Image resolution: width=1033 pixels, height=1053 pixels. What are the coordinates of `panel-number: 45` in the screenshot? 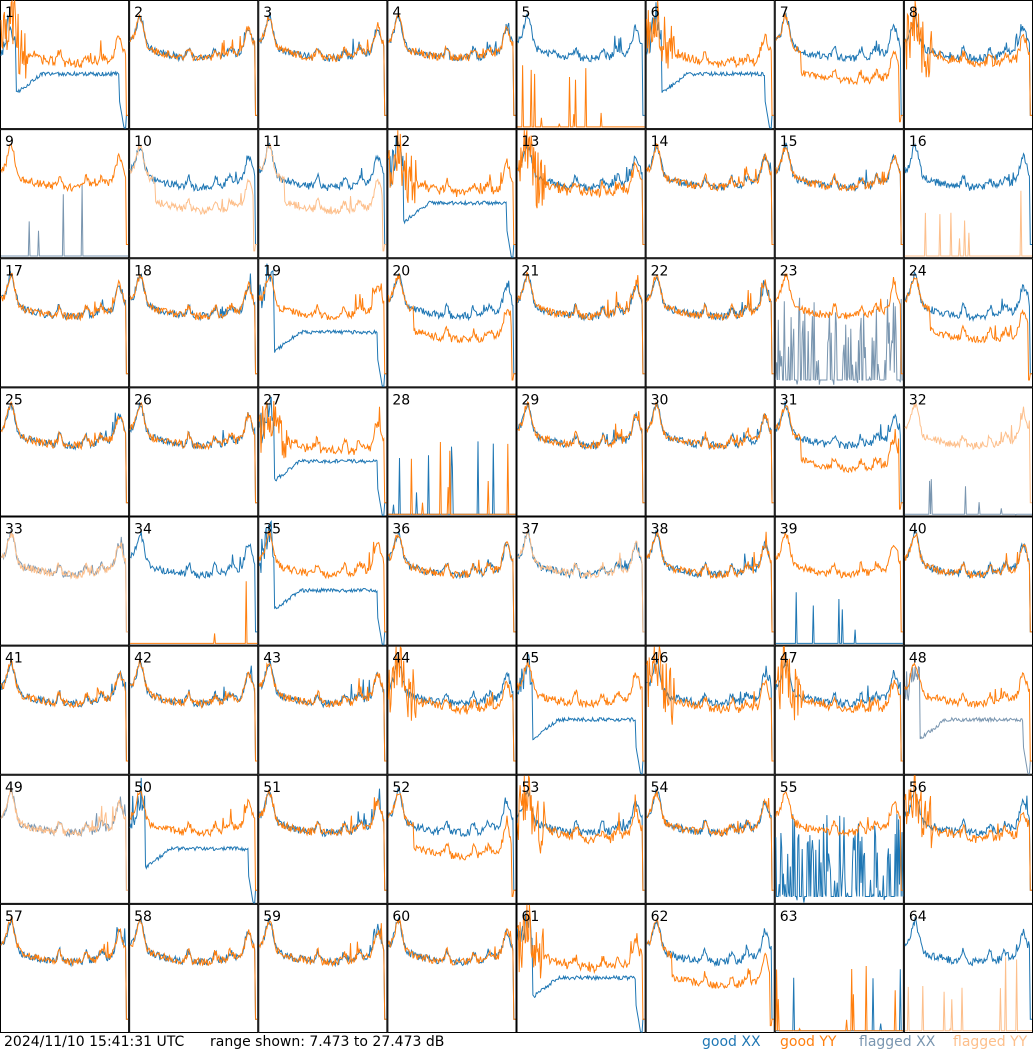 It's located at (531, 659).